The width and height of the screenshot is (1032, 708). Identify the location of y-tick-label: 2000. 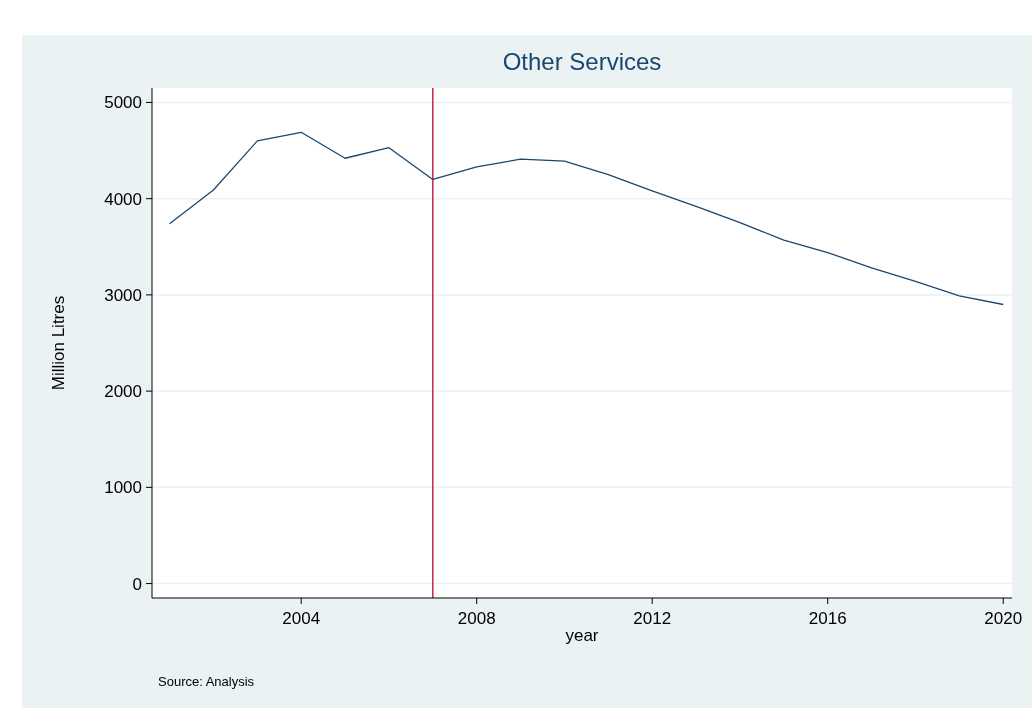
(123, 392).